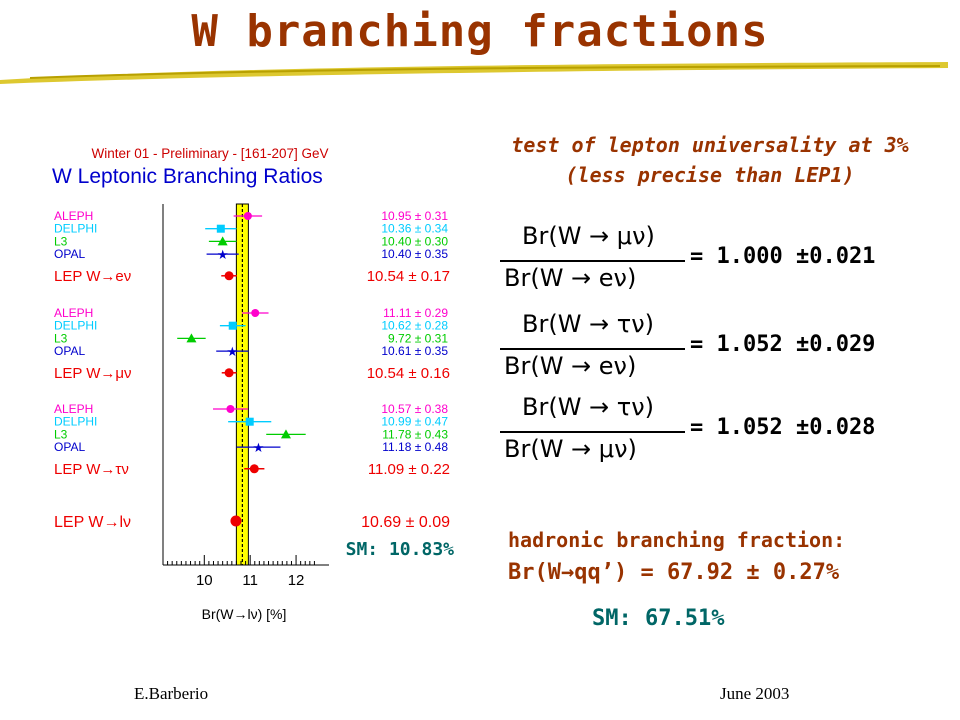 The image size is (960, 720). Describe the element at coordinates (92, 522) in the screenshot. I see `overall-label: LEP W→lν` at that location.